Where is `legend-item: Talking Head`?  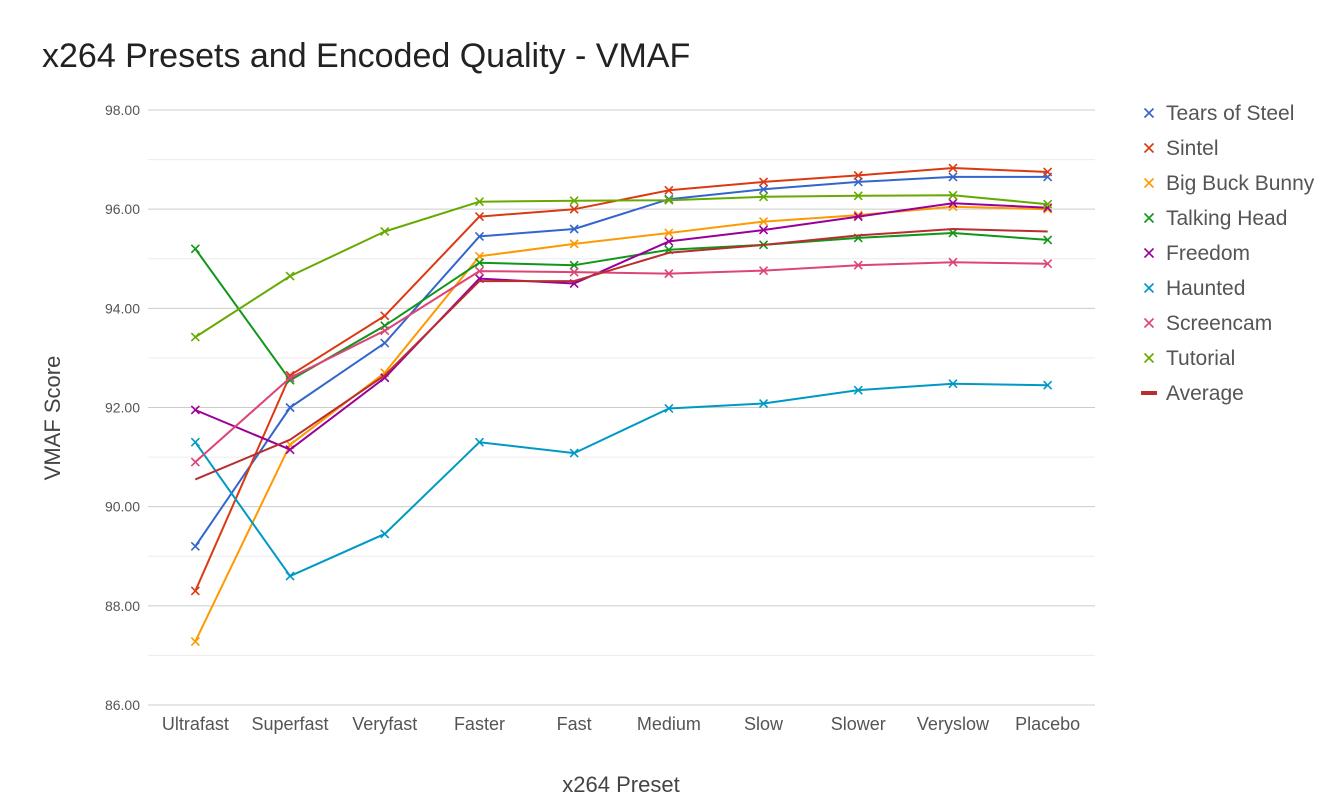
legend-item: Talking Head is located at coordinates (1215, 218).